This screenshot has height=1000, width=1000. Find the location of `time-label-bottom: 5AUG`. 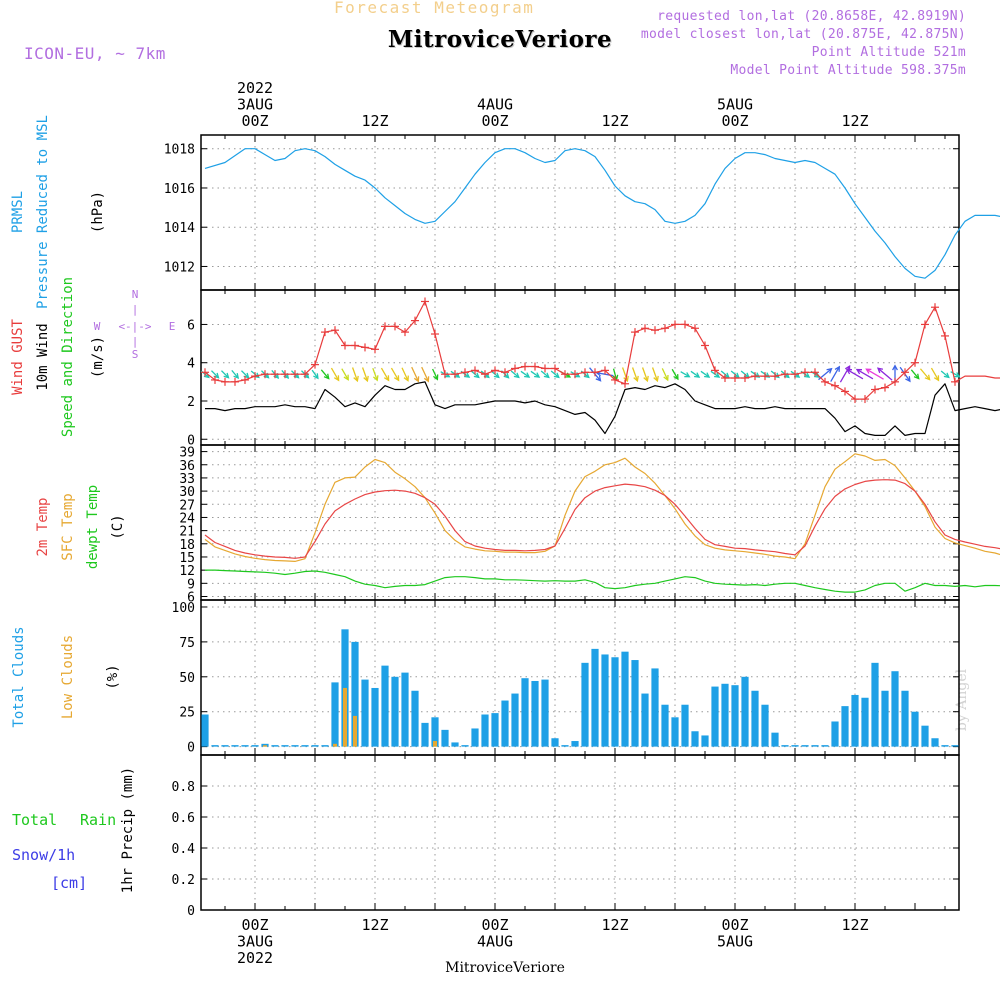

time-label-bottom: 5AUG is located at coordinates (735, 942).